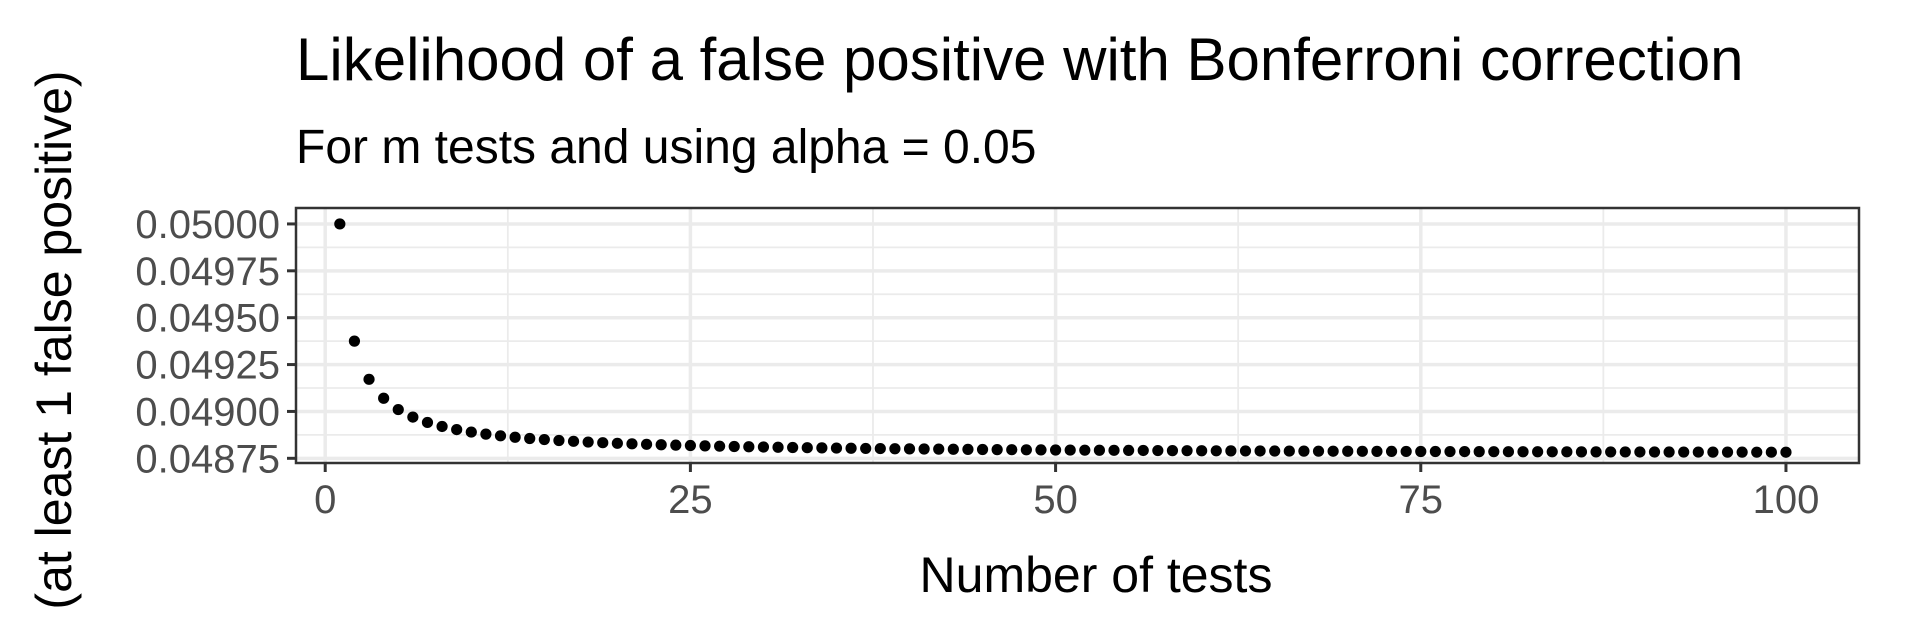 The height and width of the screenshot is (633, 1920). What do you see at coordinates (207, 366) in the screenshot?
I see `y-tick-label: 0.04925` at bounding box center [207, 366].